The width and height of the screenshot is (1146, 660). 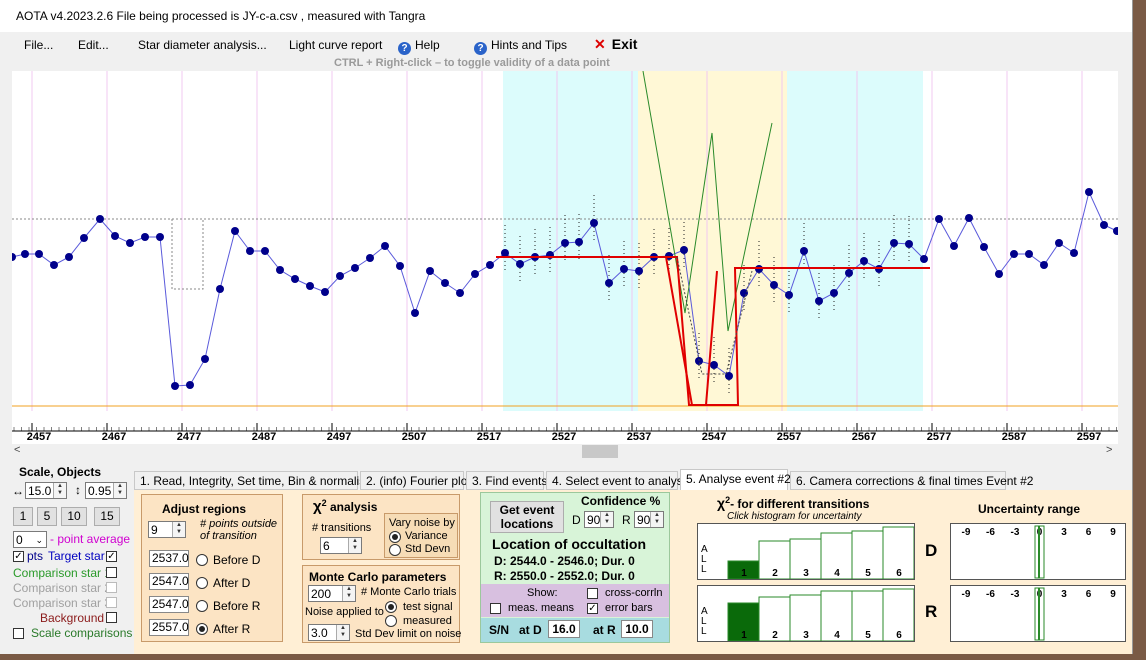 What do you see at coordinates (704, 559) in the screenshot?
I see `hist-axis-letter: L` at bounding box center [704, 559].